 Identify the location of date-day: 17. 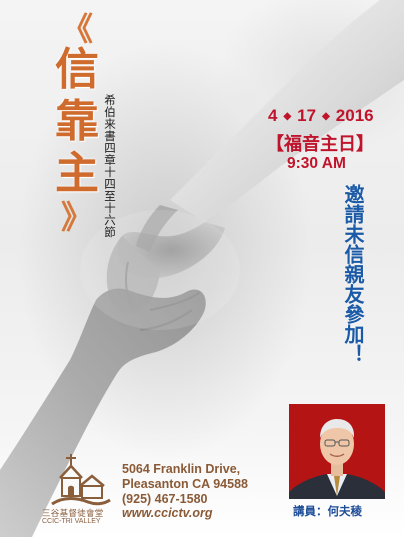
(307, 115).